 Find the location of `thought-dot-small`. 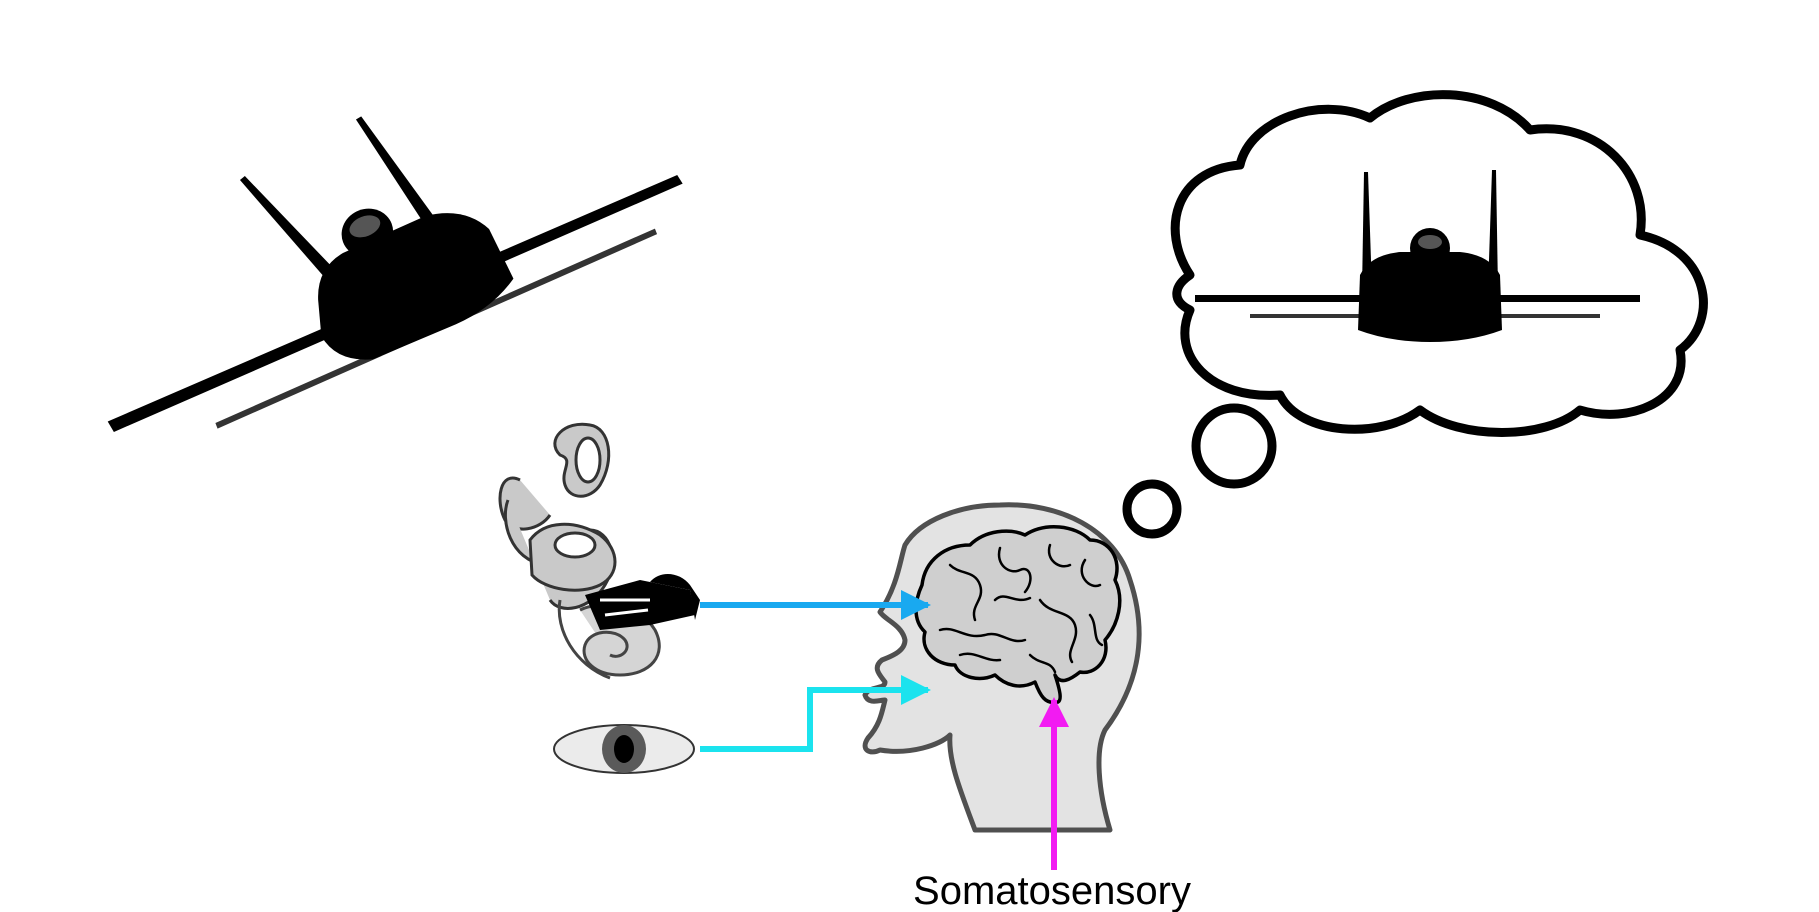

thought-dot-small is located at coordinates (1152, 509).